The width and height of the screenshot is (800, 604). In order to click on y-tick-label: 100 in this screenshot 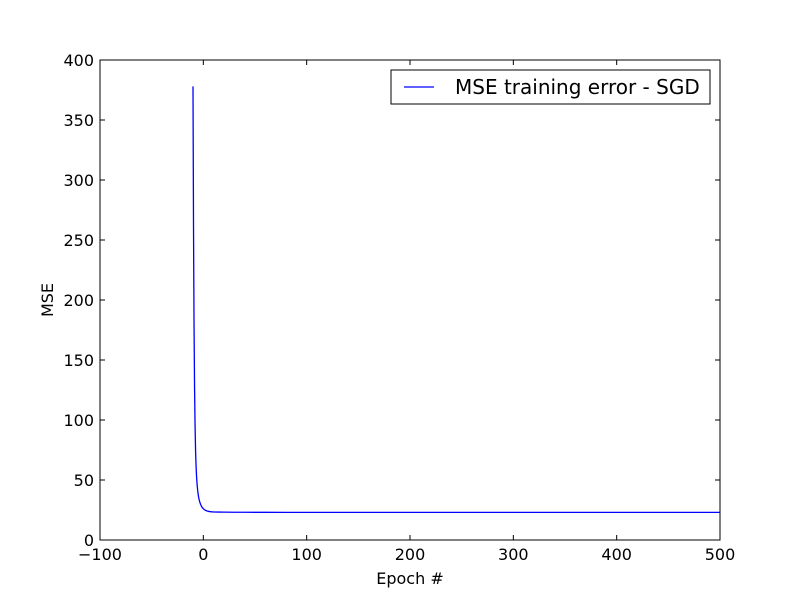, I will do `click(78, 420)`.